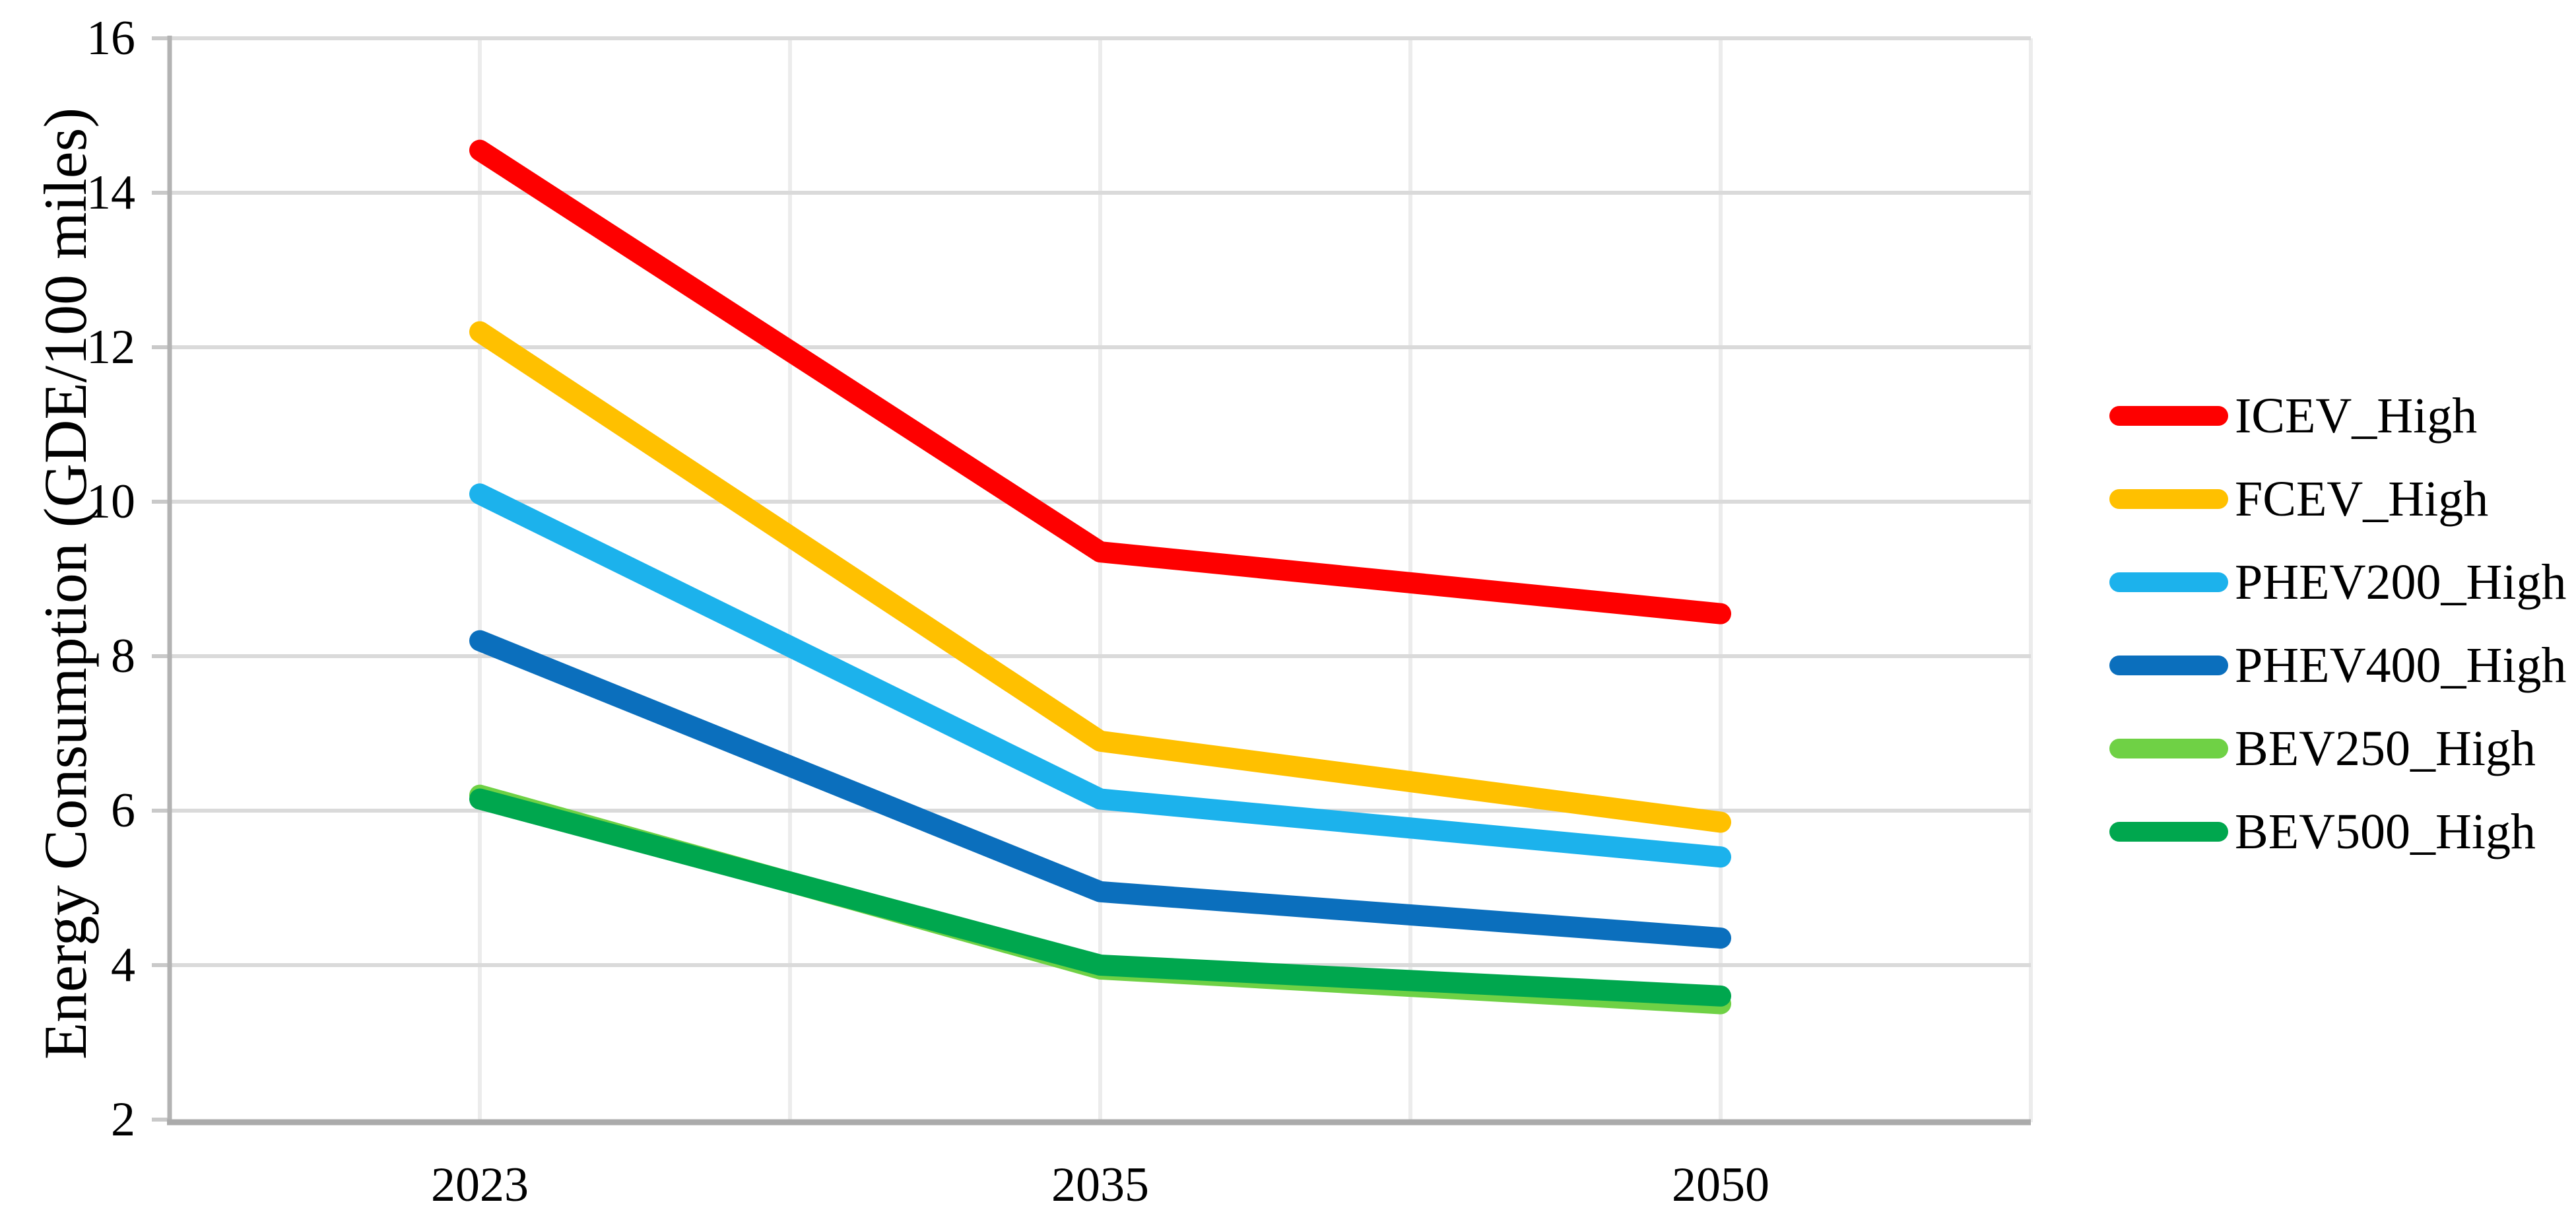  Describe the element at coordinates (2385, 831) in the screenshot. I see `legend-label: BEV500_High` at that location.